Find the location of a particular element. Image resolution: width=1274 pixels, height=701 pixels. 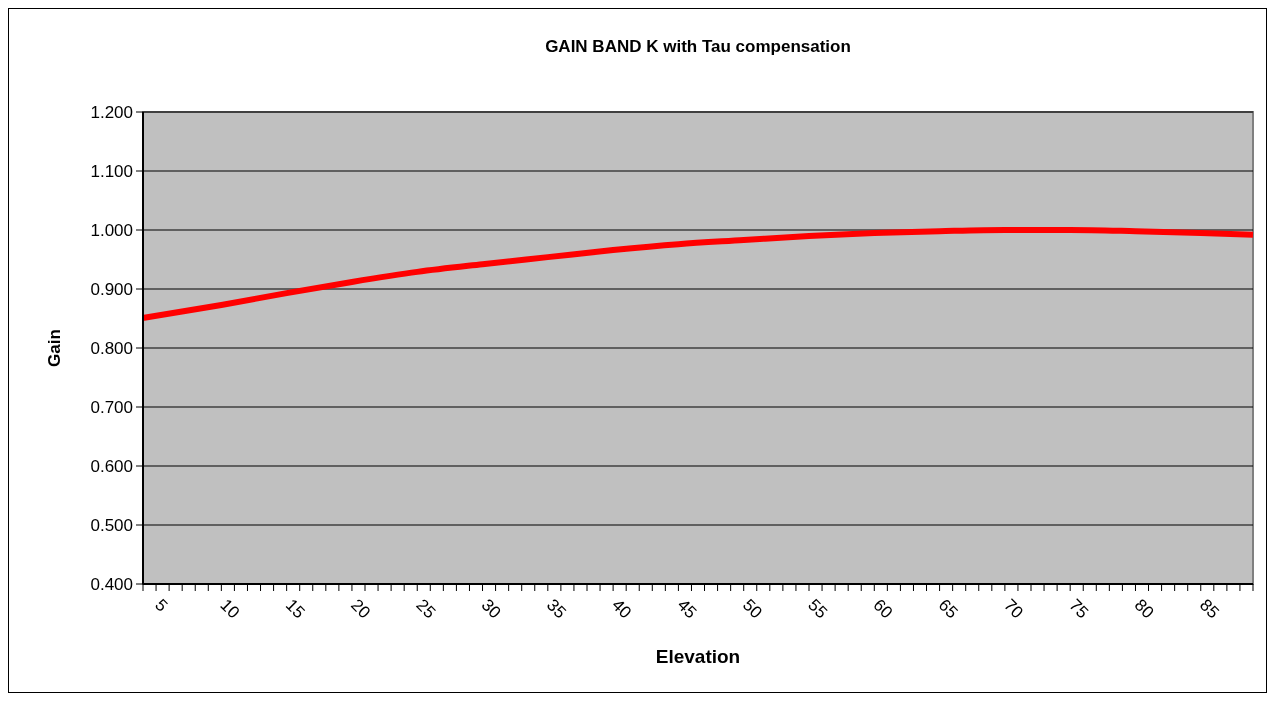

x-tick-label: 60 is located at coordinates (883, 609).